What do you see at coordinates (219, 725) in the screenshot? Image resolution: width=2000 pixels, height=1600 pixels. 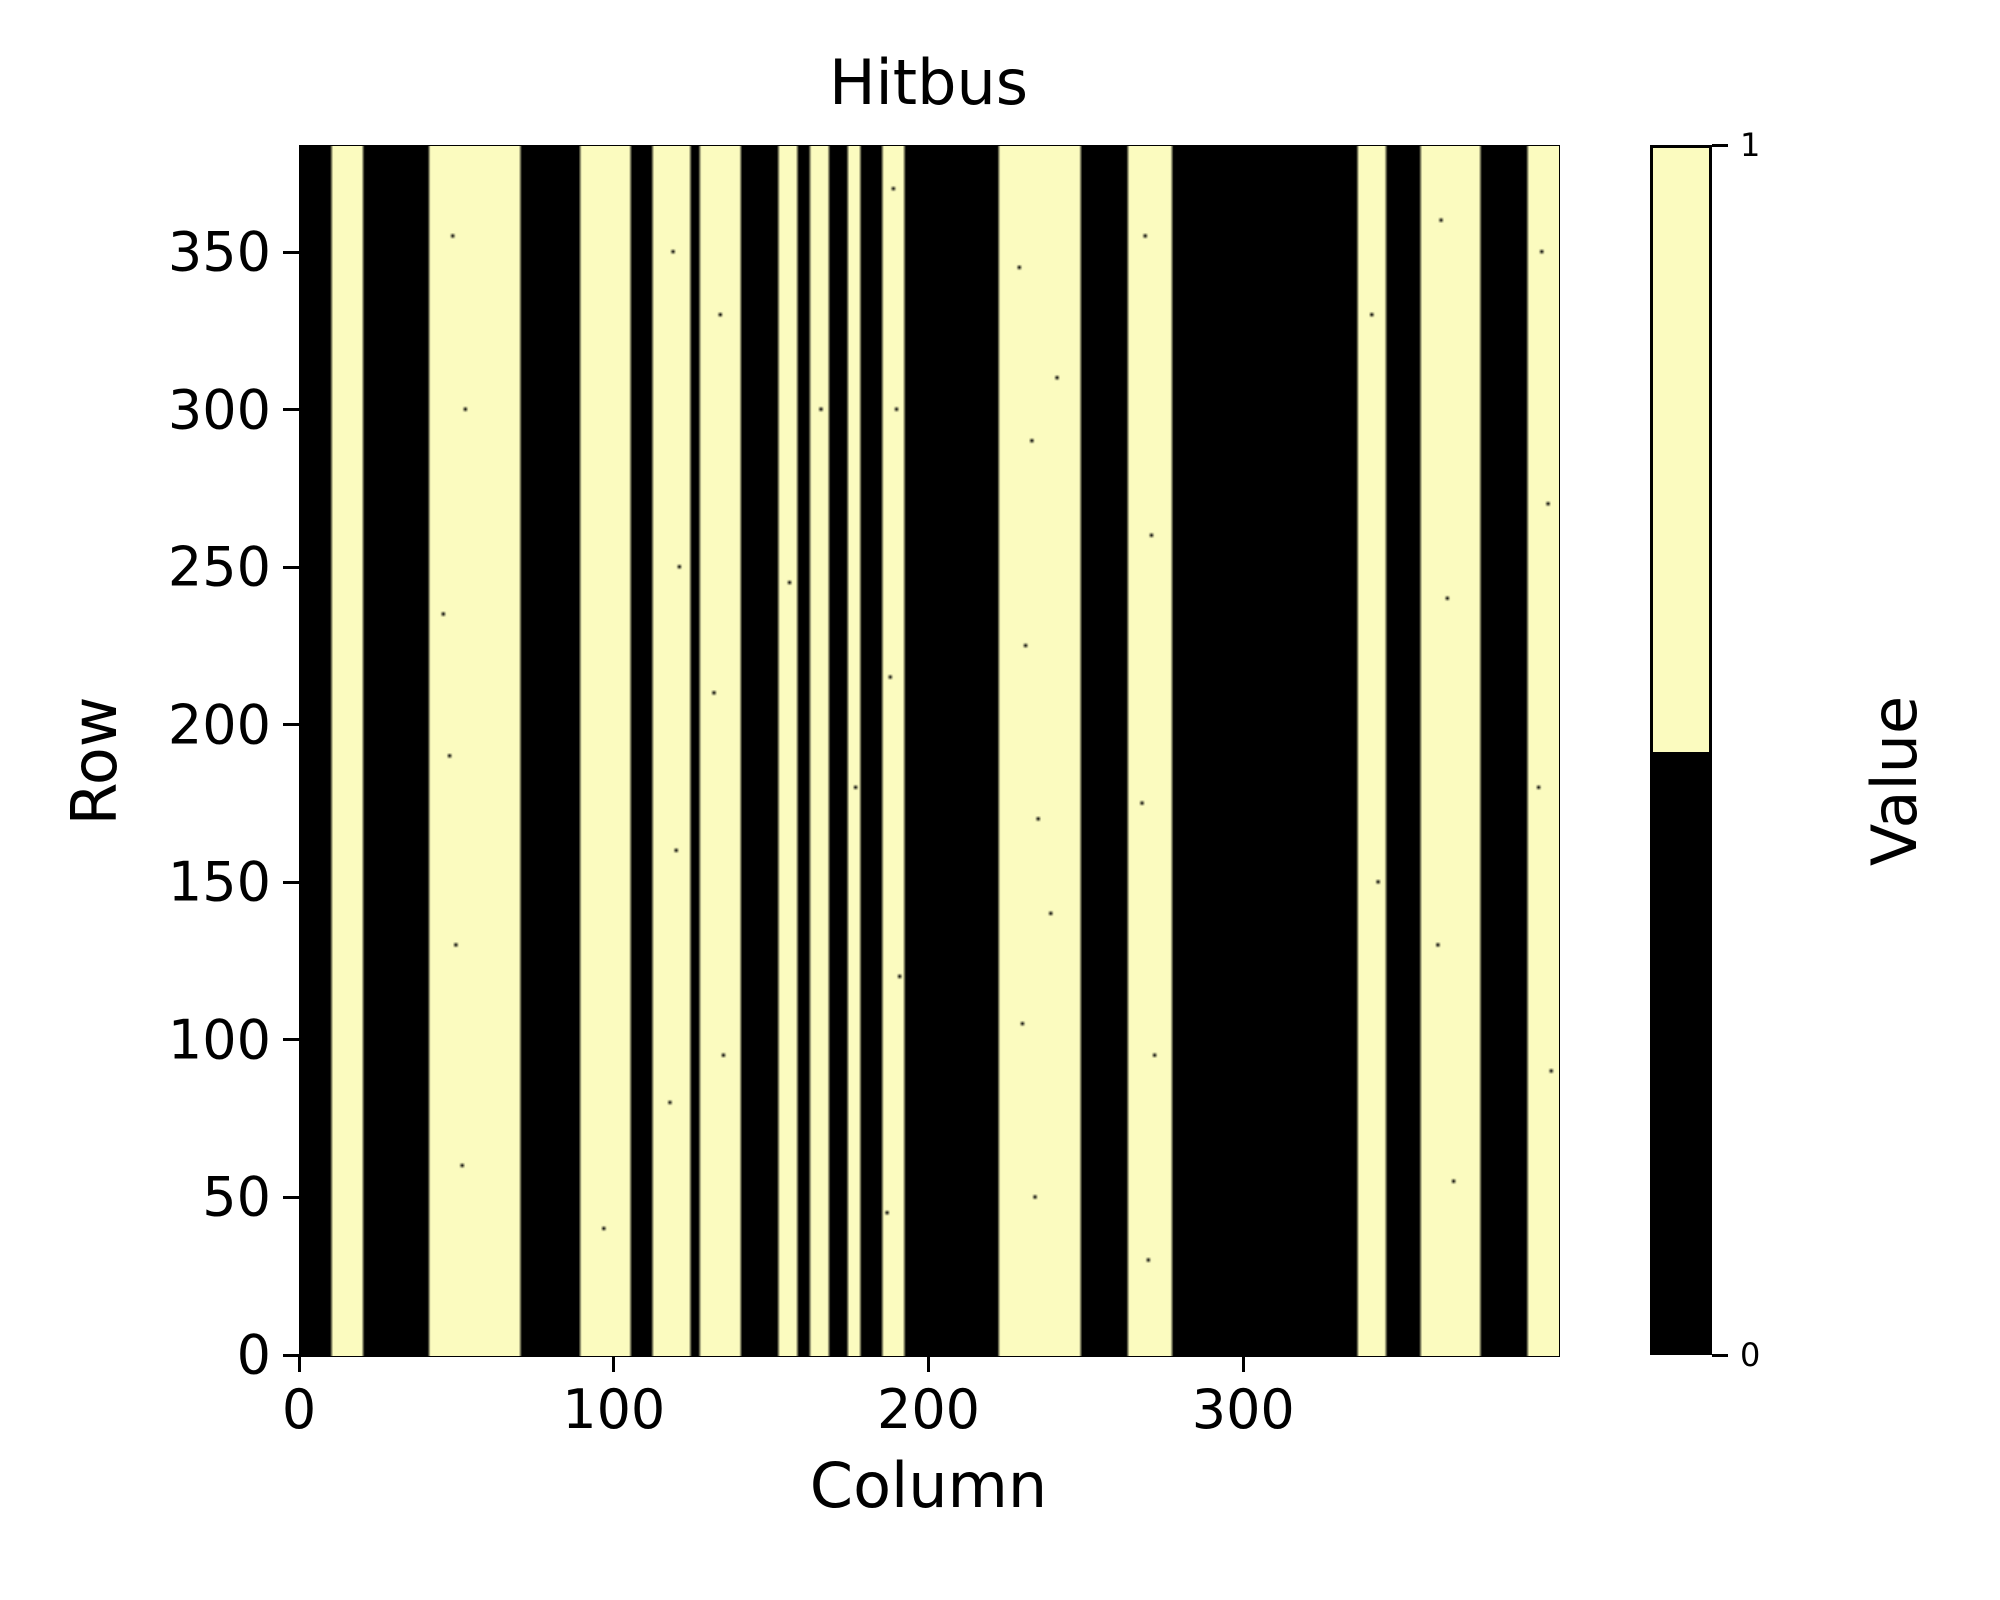 I see `y-tick-label: 200` at bounding box center [219, 725].